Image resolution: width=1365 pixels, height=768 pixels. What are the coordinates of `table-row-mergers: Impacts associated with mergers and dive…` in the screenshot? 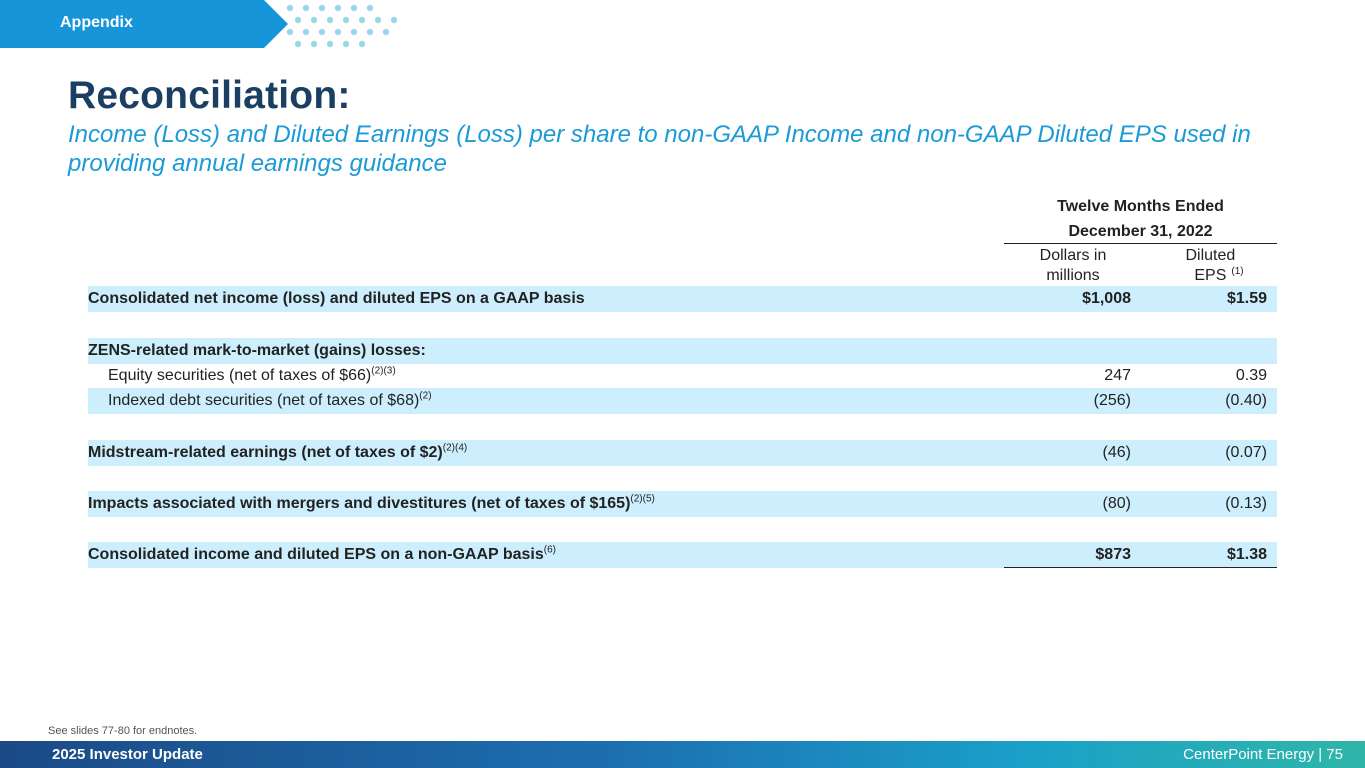 It's located at (682, 504).